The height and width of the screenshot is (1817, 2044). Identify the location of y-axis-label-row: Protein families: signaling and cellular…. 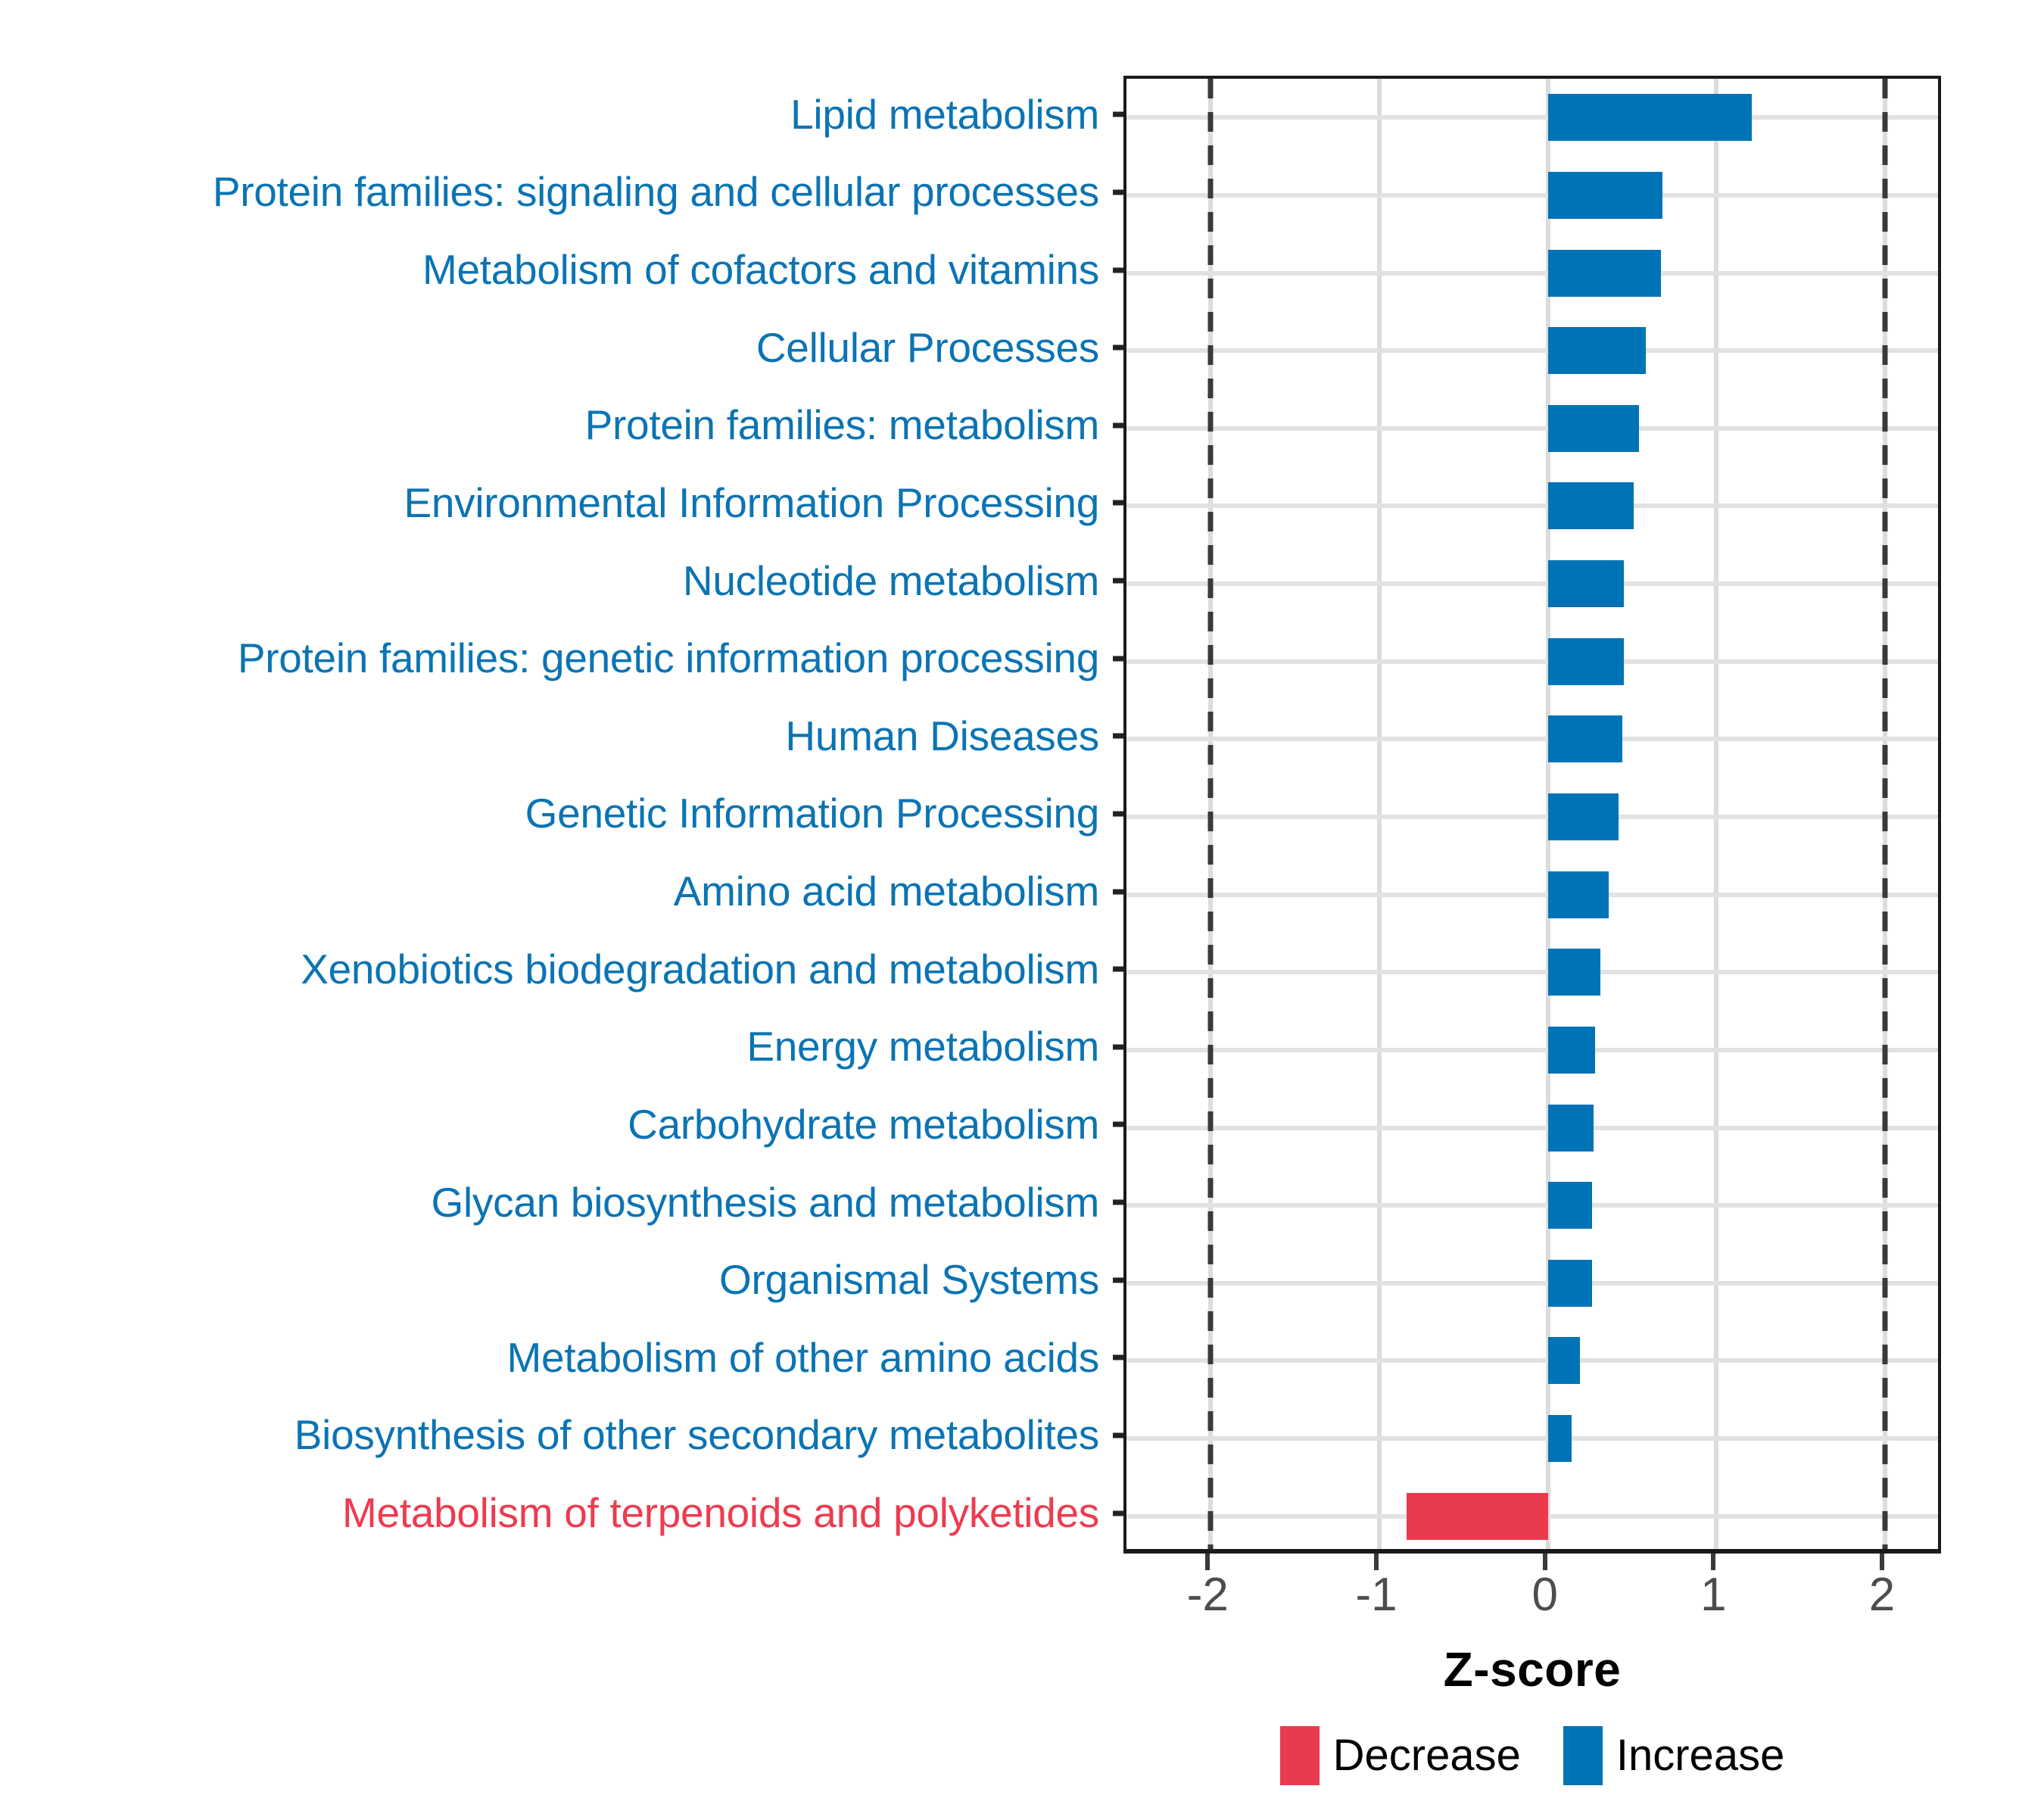
(556, 193).